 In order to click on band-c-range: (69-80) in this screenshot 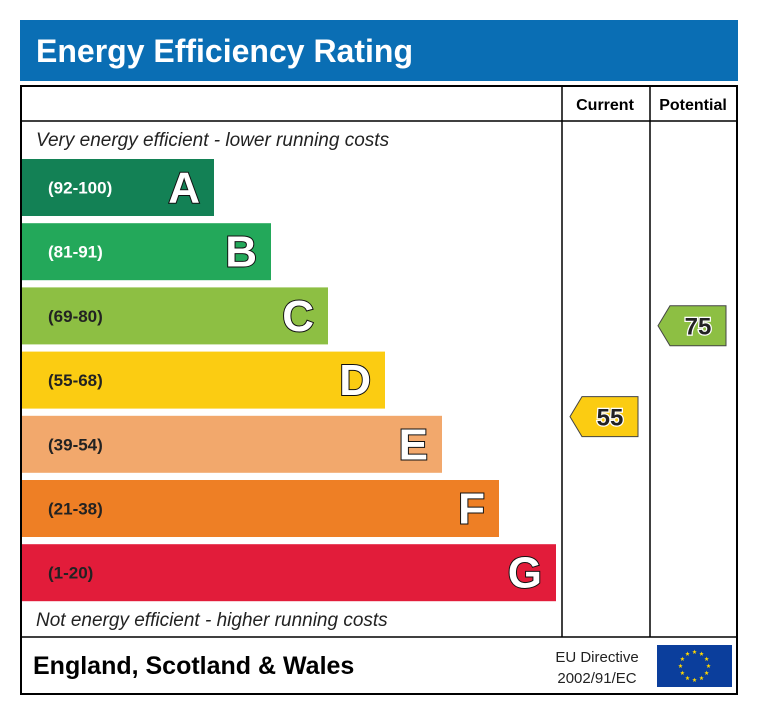, I will do `click(75, 316)`.